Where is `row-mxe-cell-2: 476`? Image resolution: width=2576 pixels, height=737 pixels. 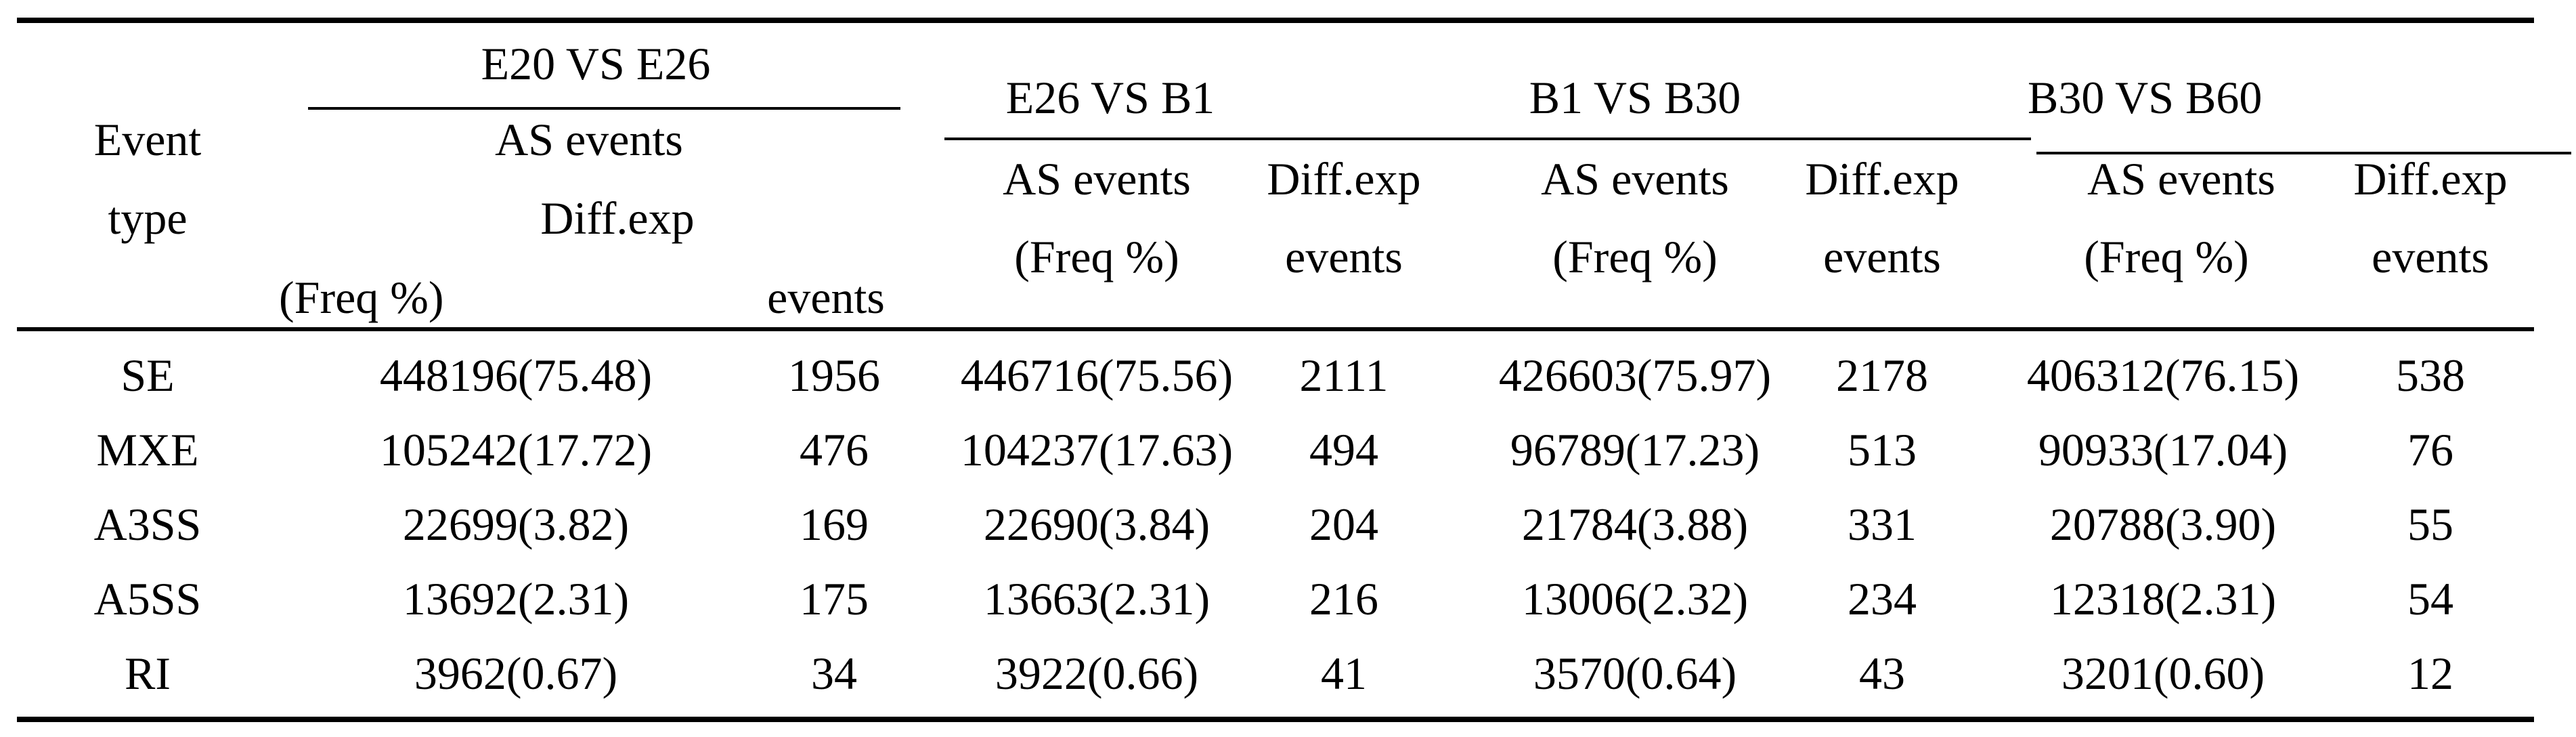 row-mxe-cell-2: 476 is located at coordinates (834, 450).